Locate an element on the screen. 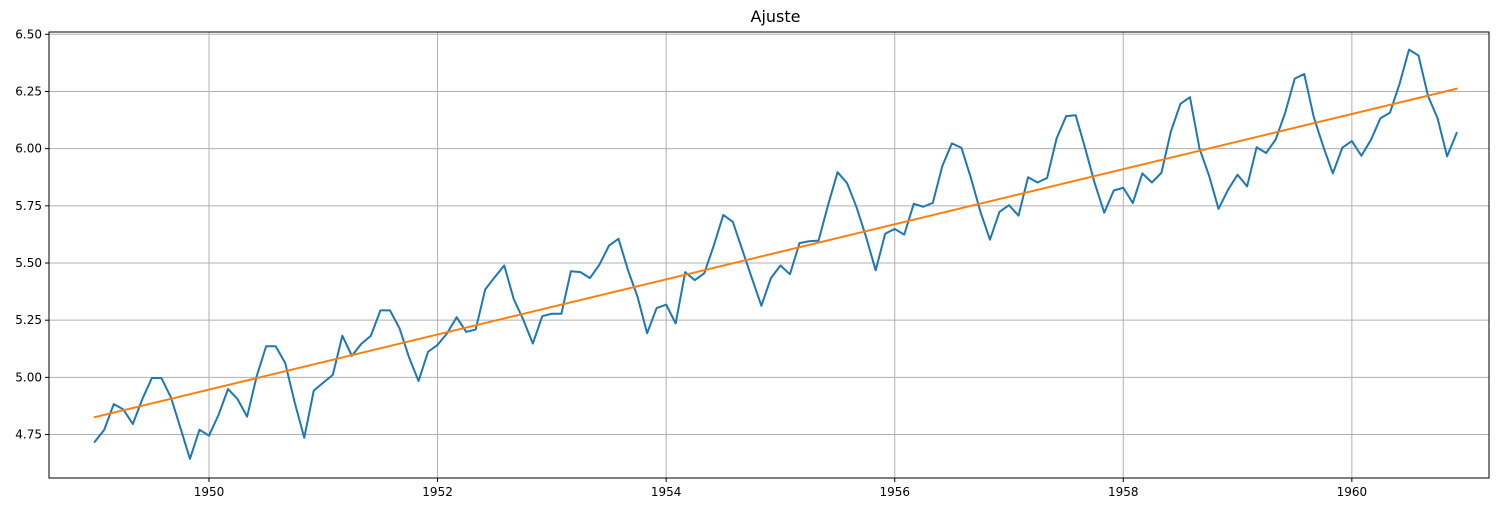 Image resolution: width=1511 pixels, height=511 pixels. x-tick-label: 1954 is located at coordinates (666, 492).